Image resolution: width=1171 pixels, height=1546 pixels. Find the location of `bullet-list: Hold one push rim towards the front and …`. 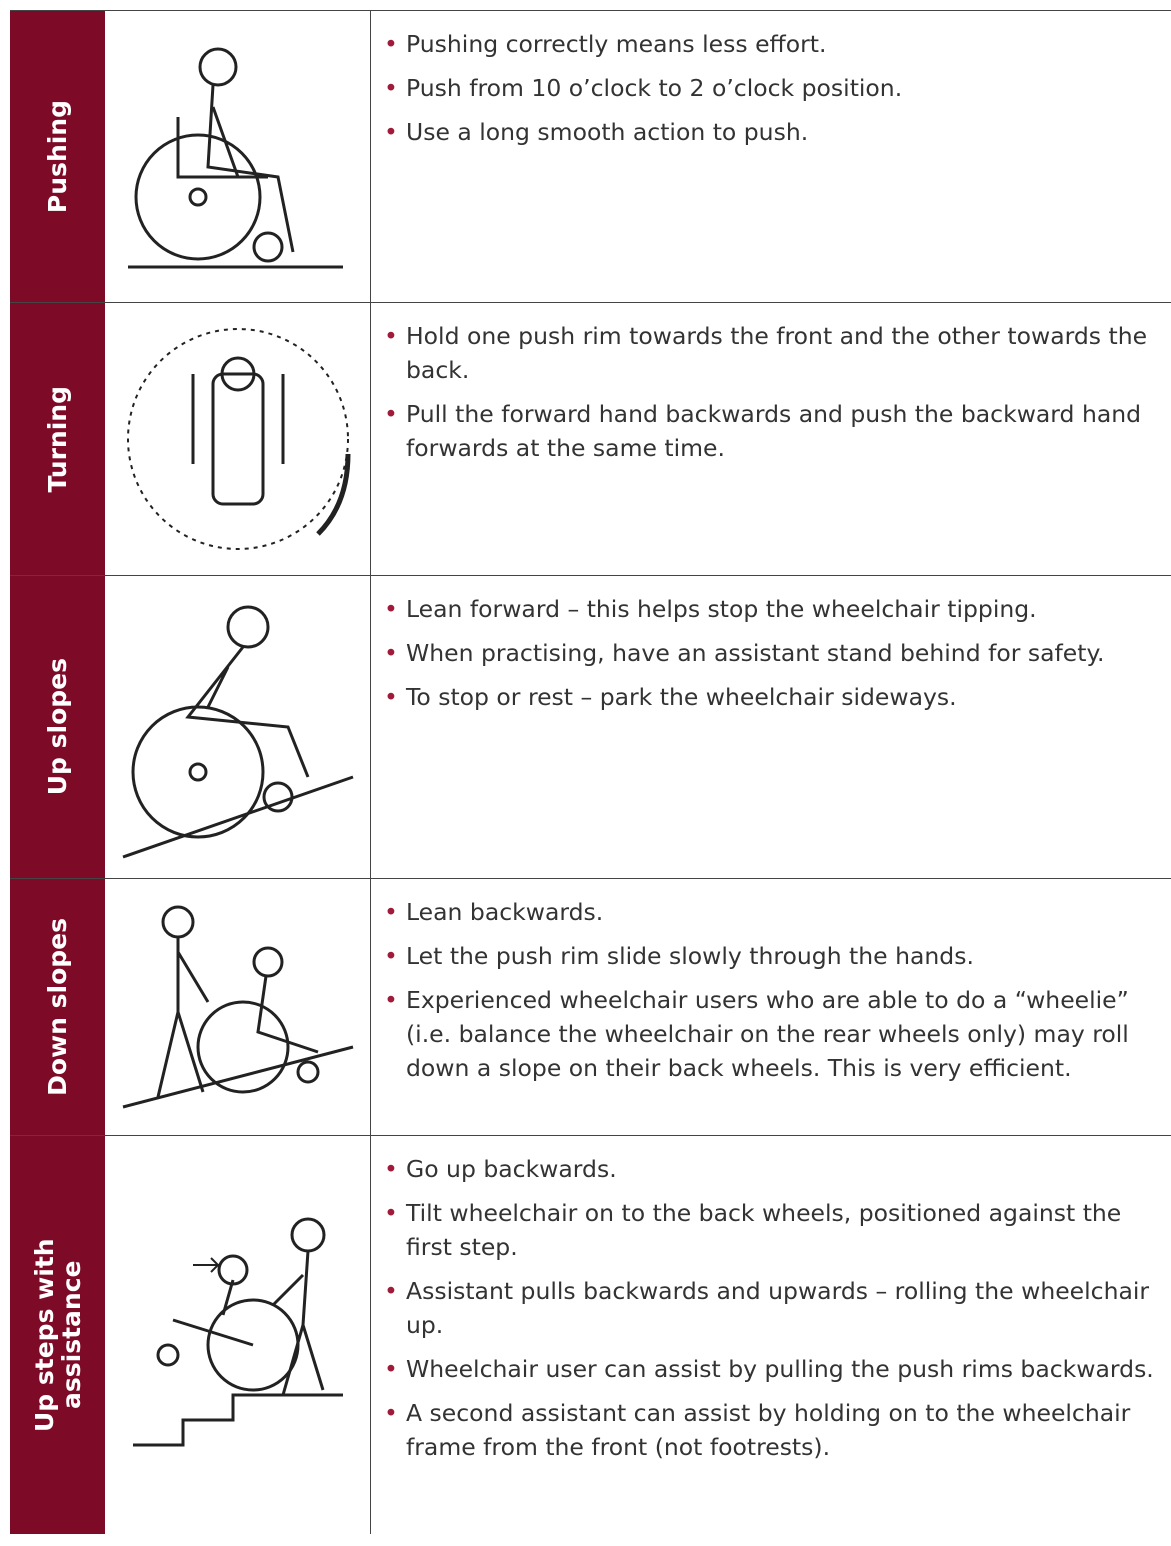

bullet-list: Hold one push rim towards the front and … is located at coordinates (771, 439).